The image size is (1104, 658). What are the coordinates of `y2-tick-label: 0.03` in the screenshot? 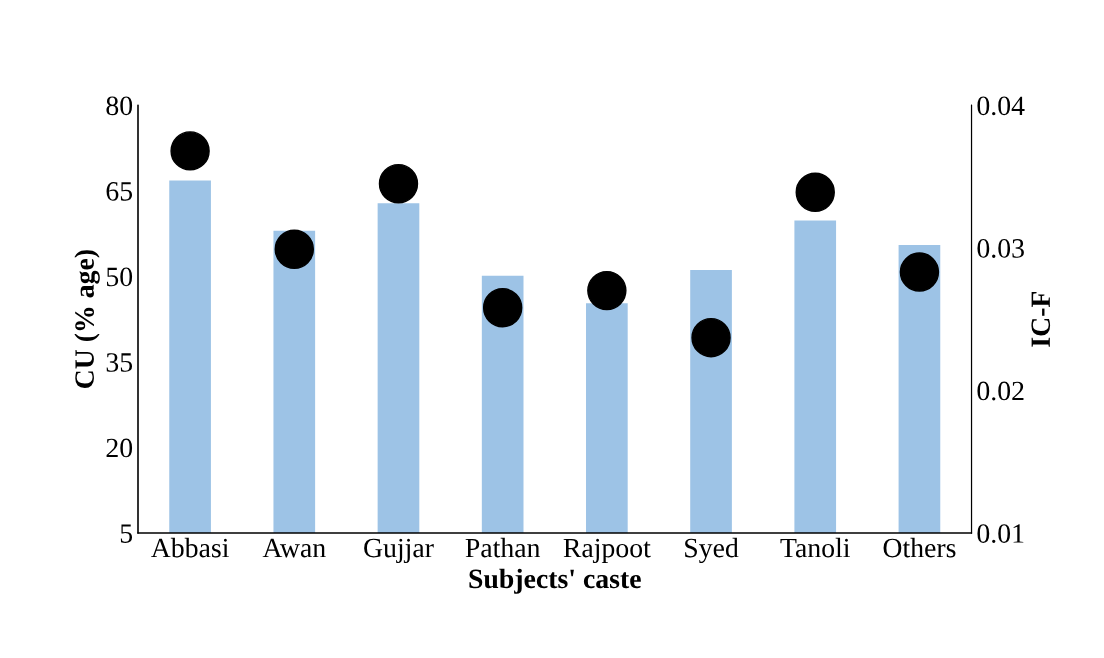 It's located at (1000, 248).